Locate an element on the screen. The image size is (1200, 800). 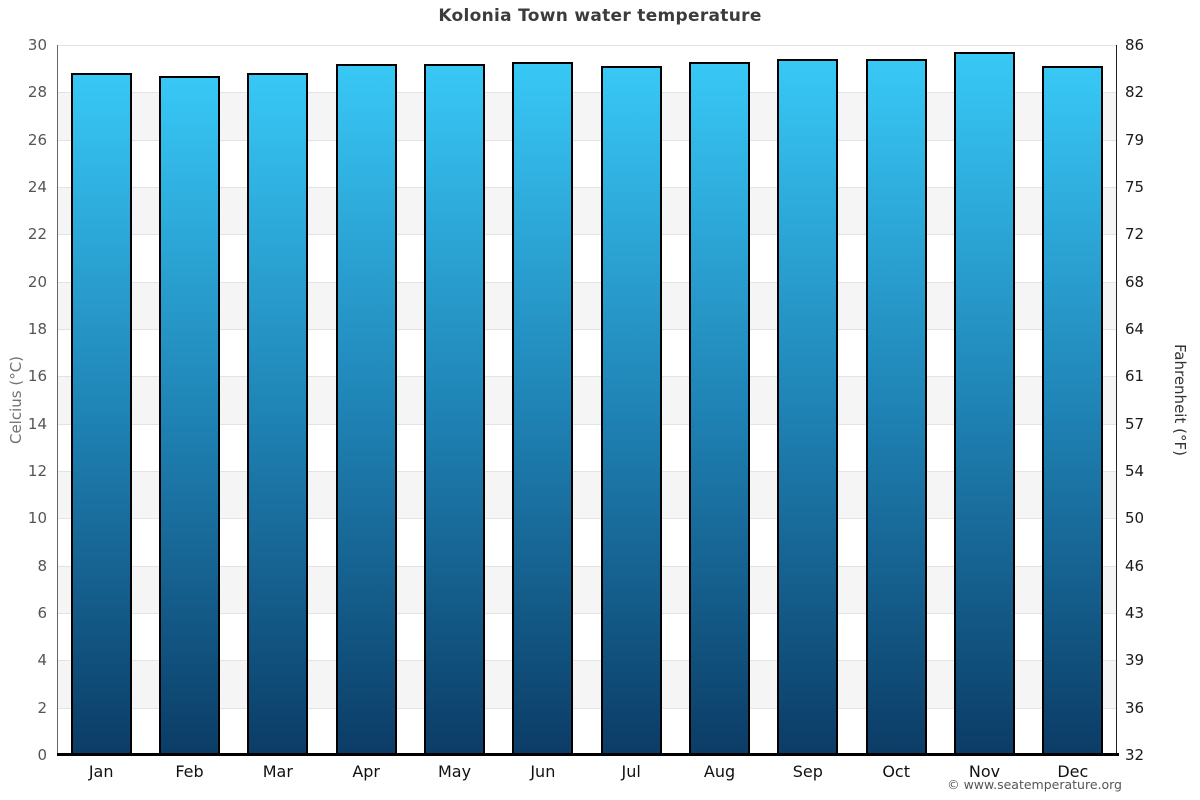
fahrenheit-tick-label: 36 is located at coordinates (1135, 707).